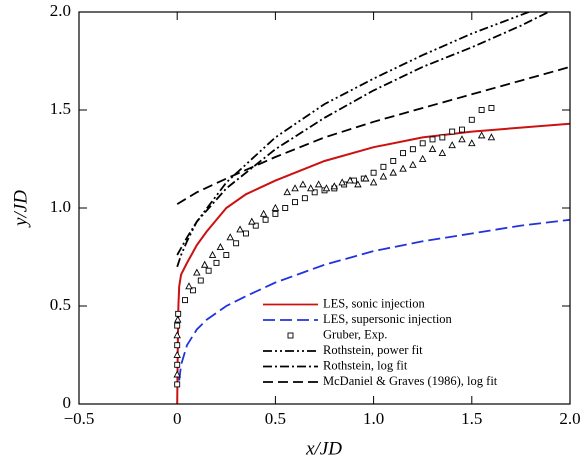 The image size is (584, 468). I want to click on x-tick-label: 1.0, so click(373, 418).